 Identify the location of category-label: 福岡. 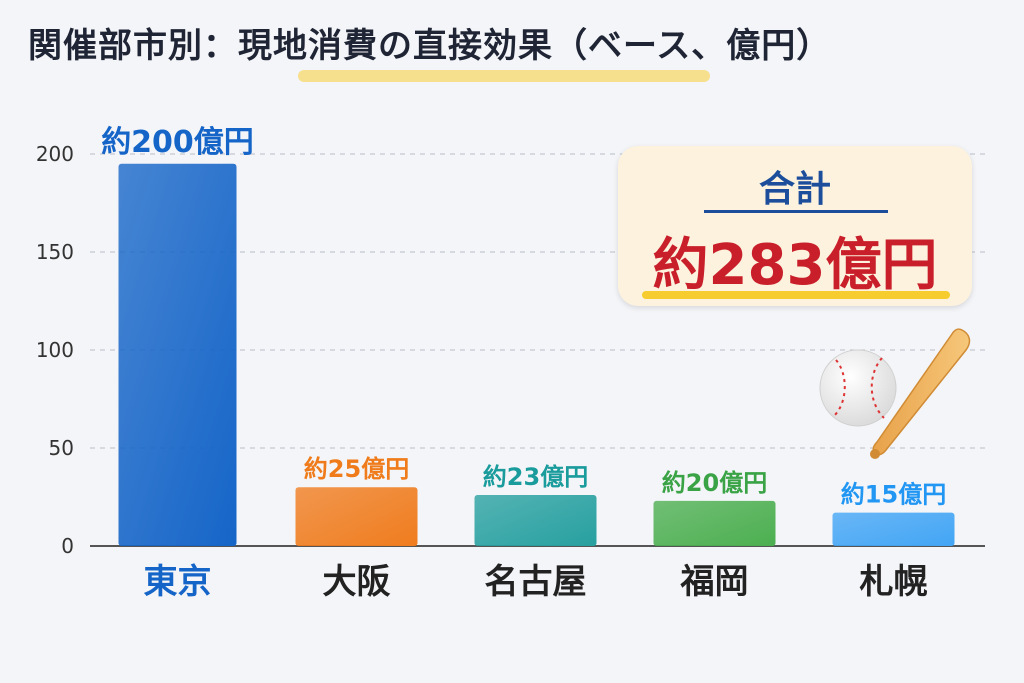
(714, 582).